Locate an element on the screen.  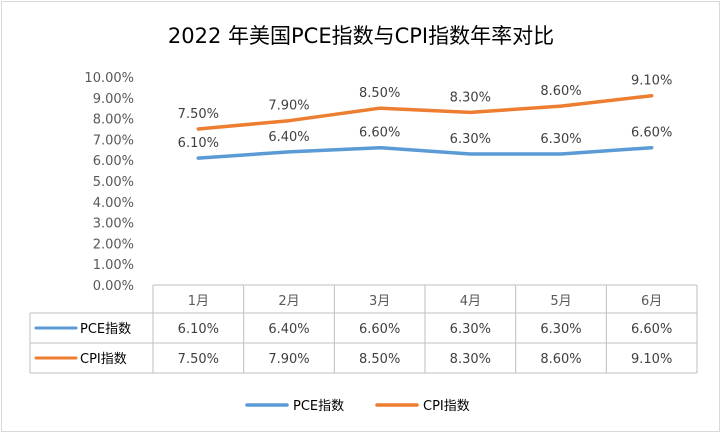
table-cell: 8.50% is located at coordinates (379, 359).